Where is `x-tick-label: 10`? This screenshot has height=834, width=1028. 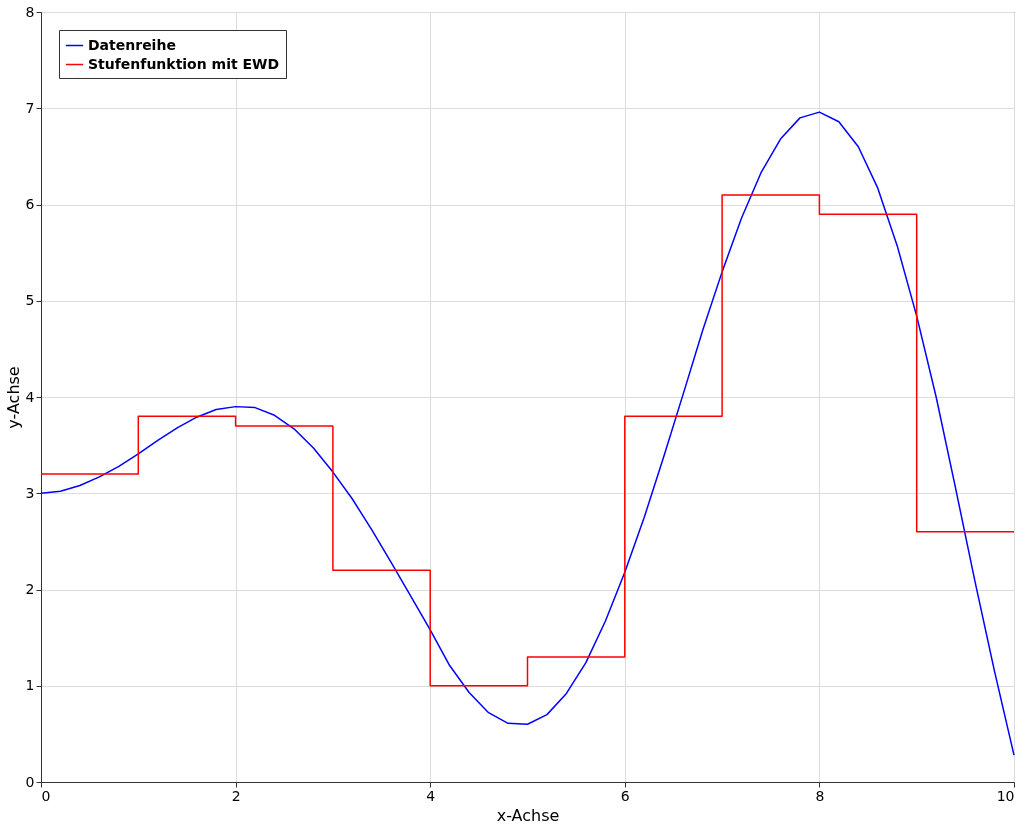 x-tick-label: 10 is located at coordinates (1005, 795).